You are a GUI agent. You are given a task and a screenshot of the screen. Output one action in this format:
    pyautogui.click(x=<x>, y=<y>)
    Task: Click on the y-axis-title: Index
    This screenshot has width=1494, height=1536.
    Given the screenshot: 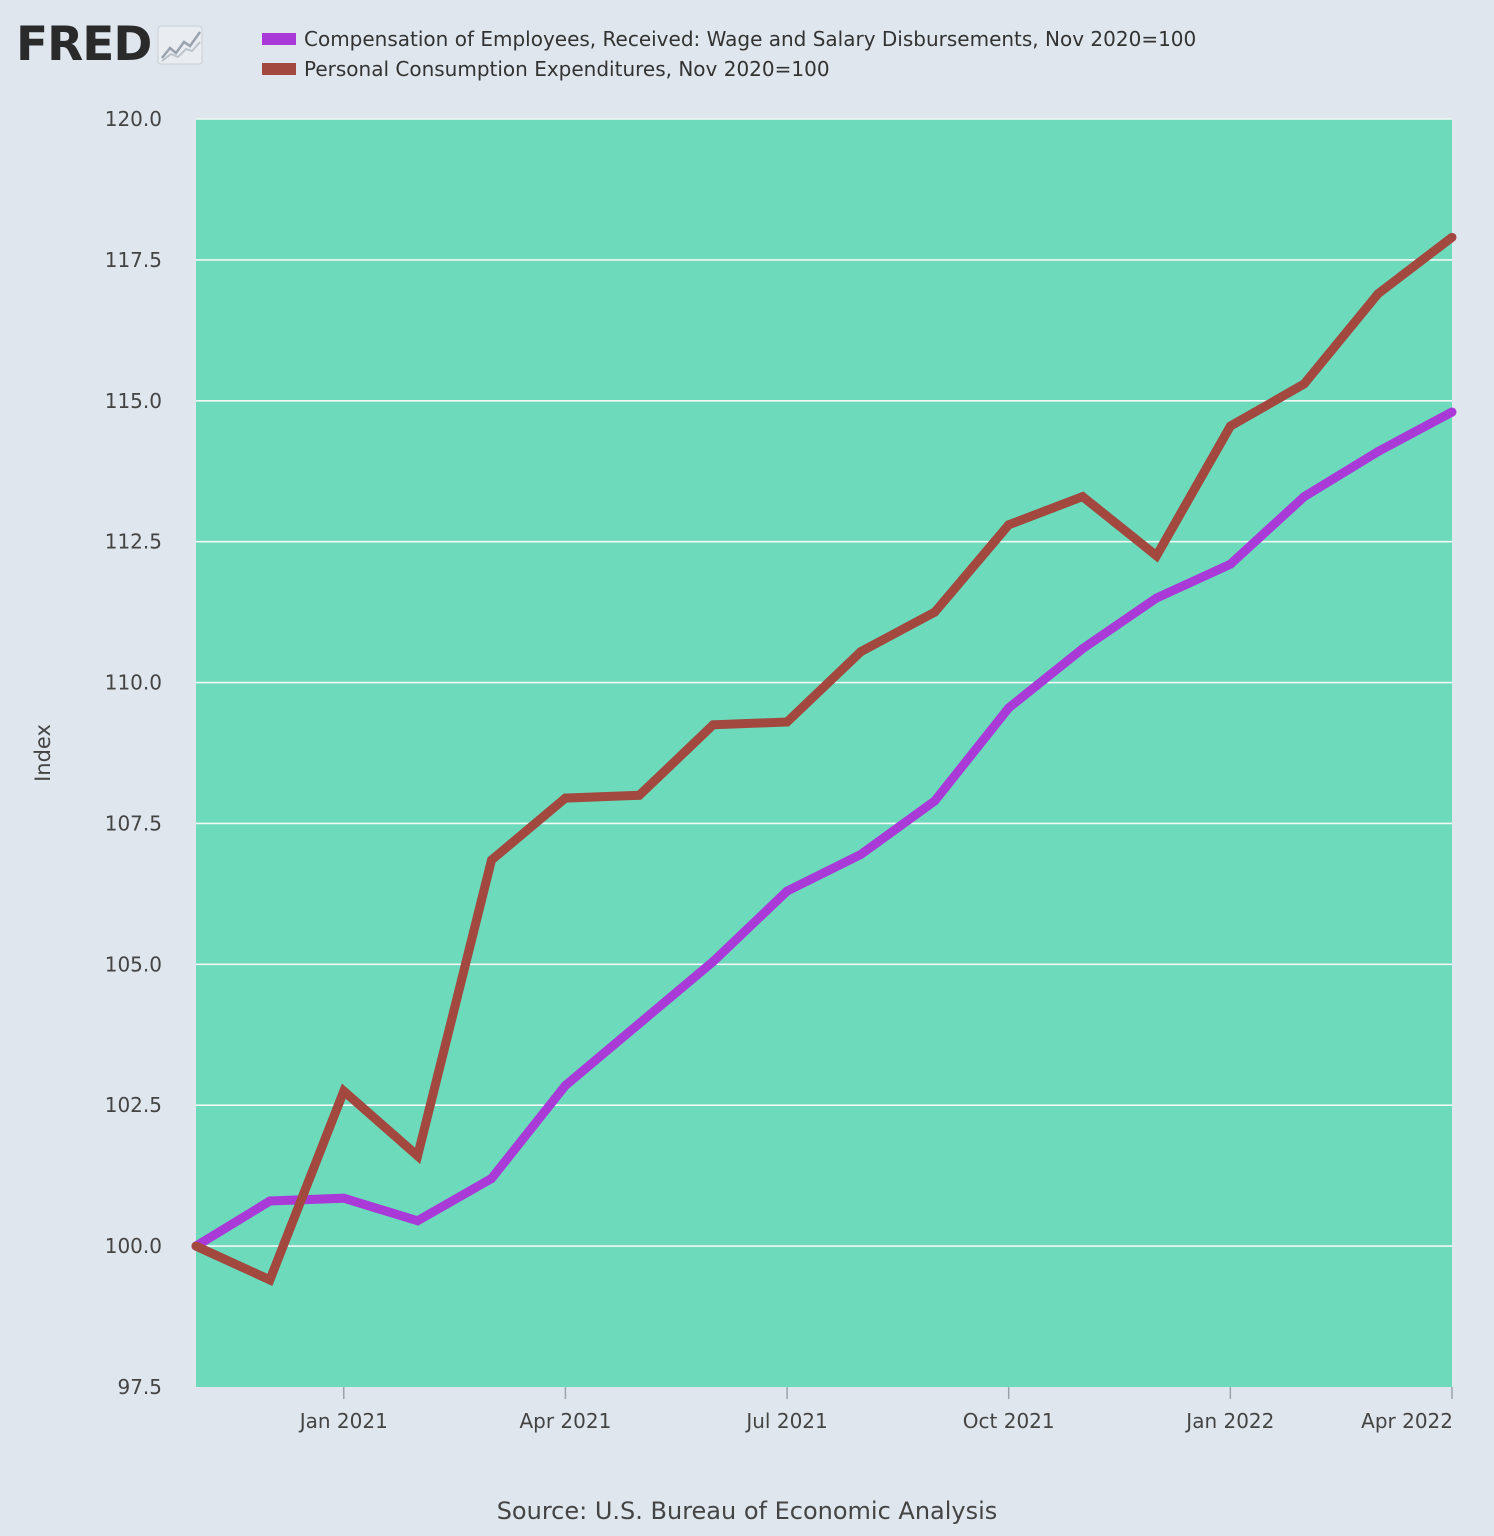 What is the action you would take?
    pyautogui.click(x=43, y=753)
    